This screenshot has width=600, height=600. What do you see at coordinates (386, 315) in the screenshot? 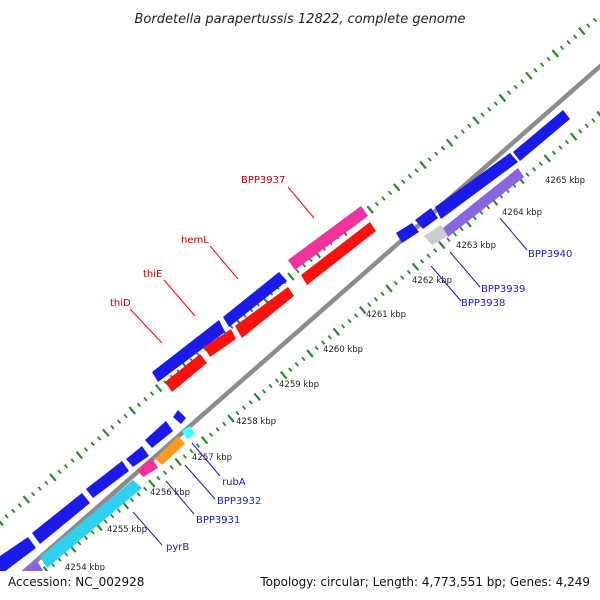
I see `tick-label: 4261 kbp` at bounding box center [386, 315].